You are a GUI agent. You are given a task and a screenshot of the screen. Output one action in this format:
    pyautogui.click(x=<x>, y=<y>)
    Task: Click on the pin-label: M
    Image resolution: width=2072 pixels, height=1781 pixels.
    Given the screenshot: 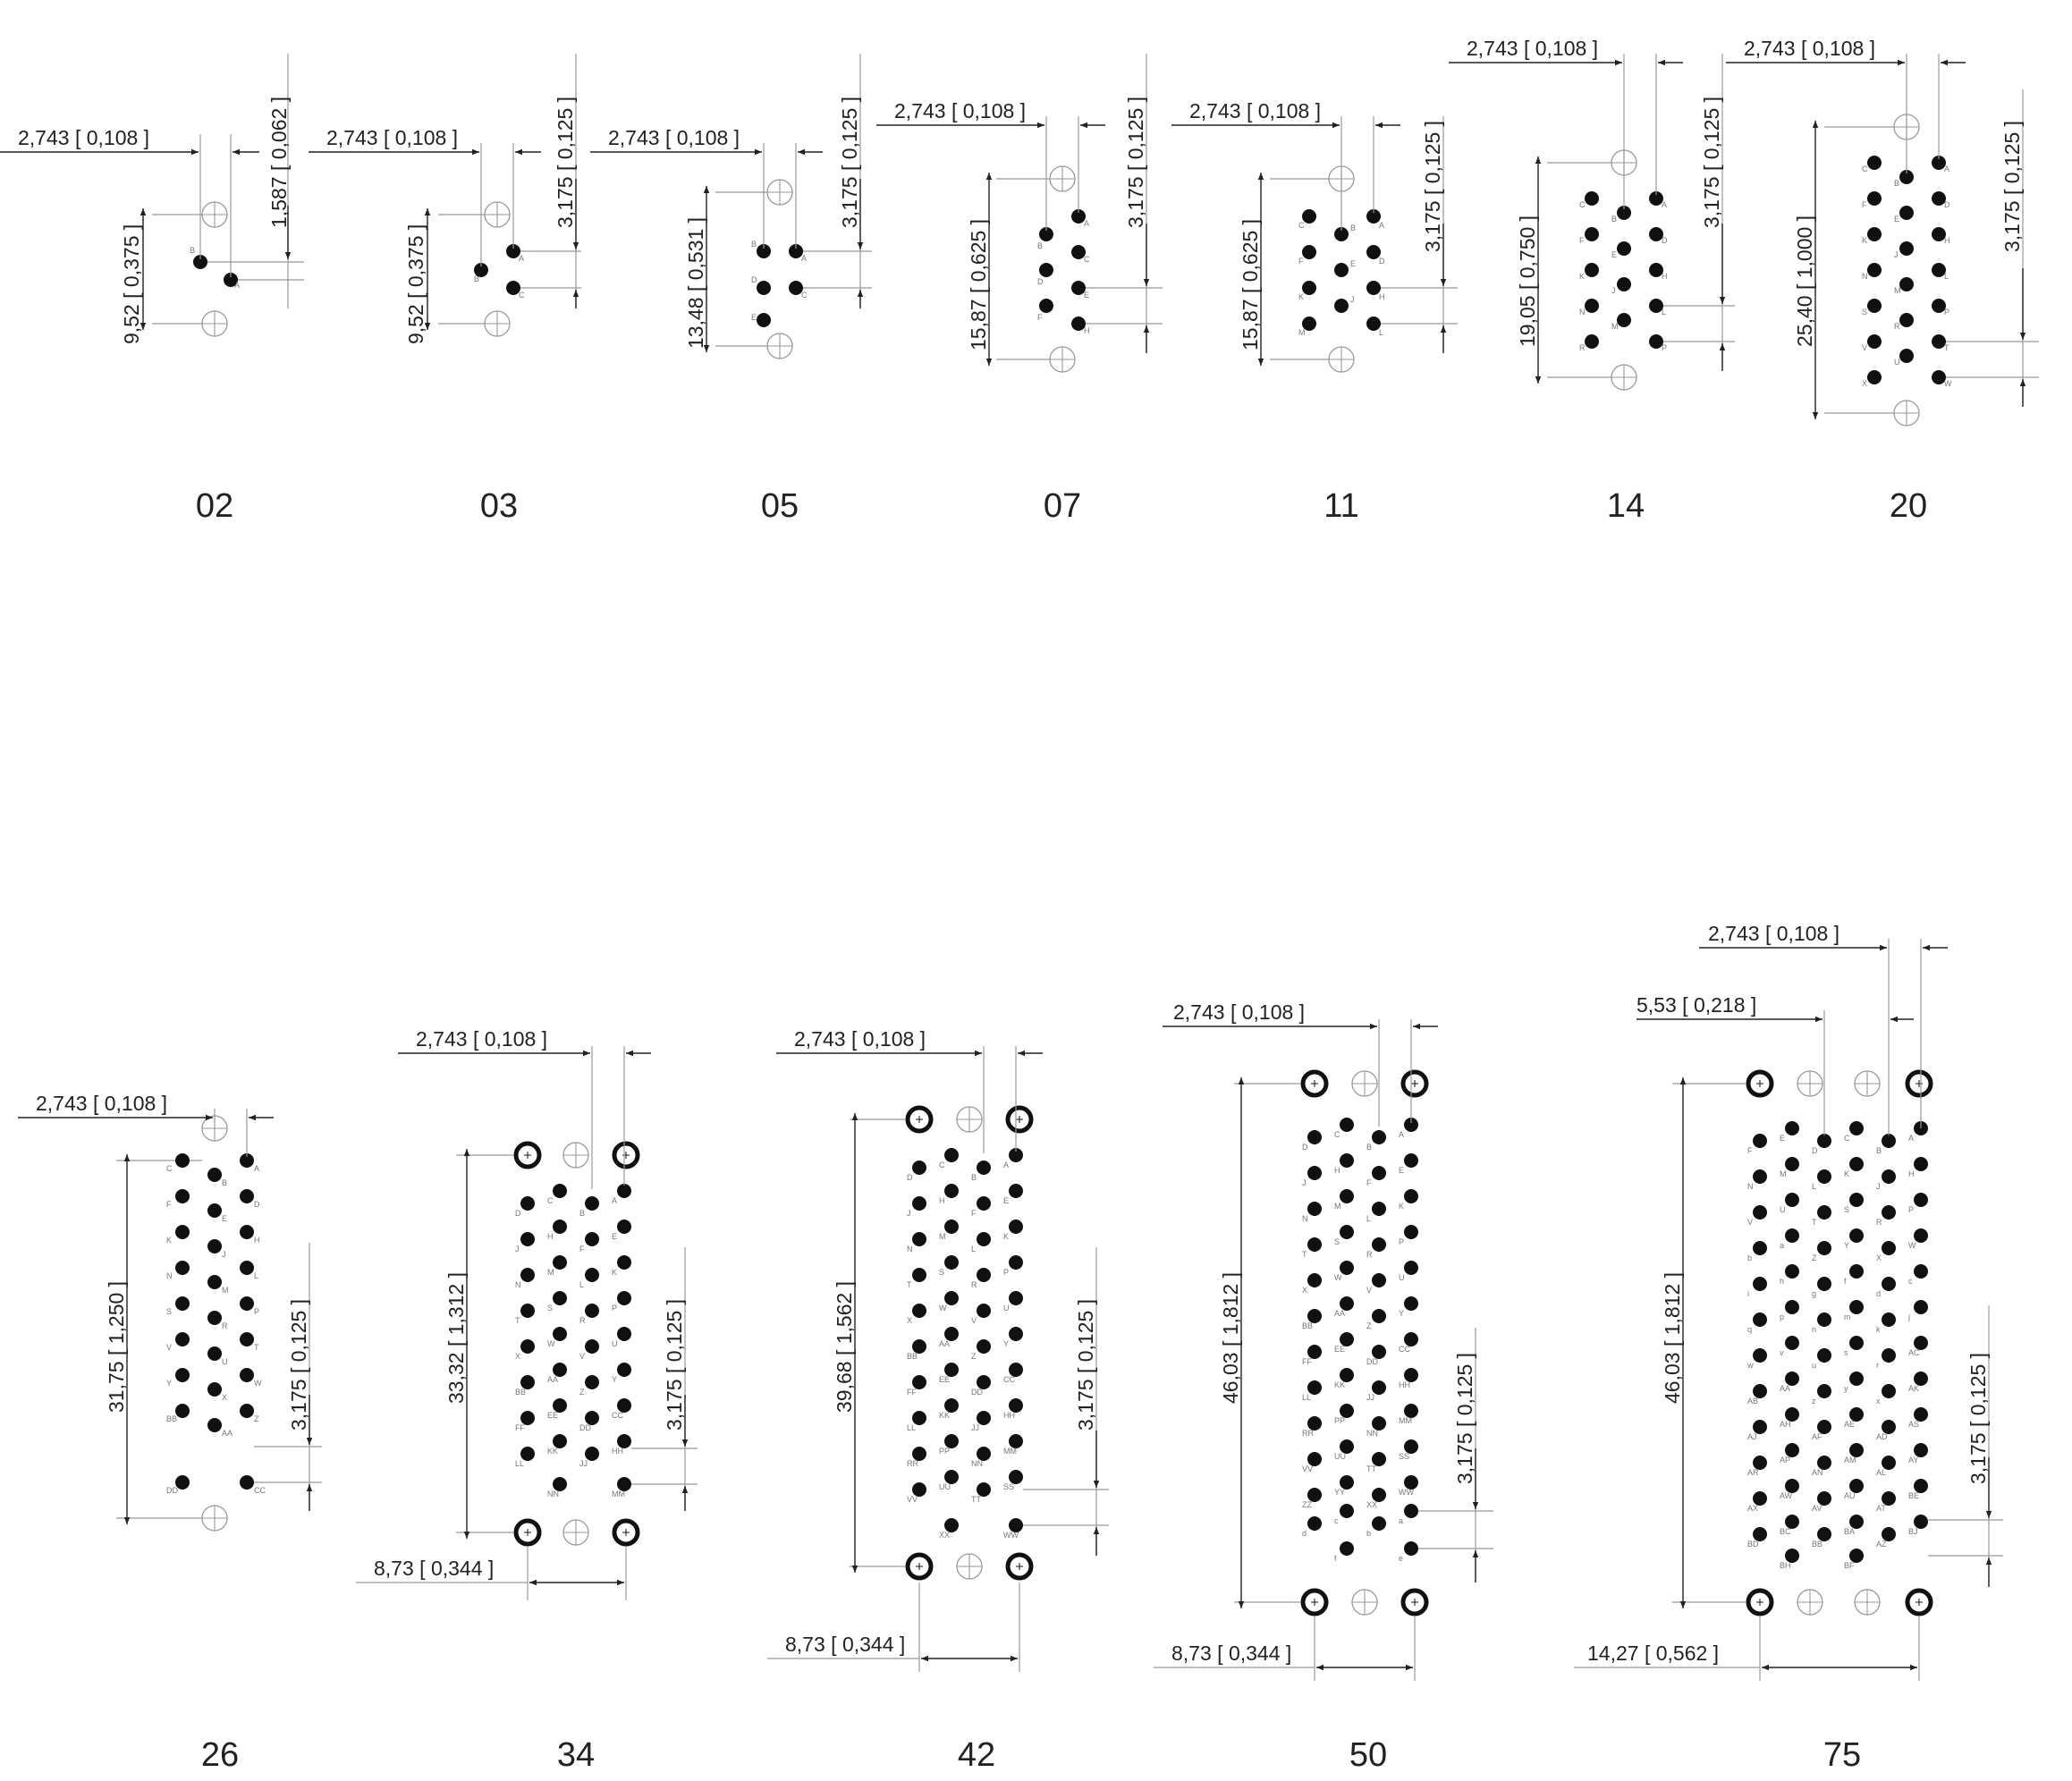 What is the action you would take?
    pyautogui.click(x=1337, y=1206)
    